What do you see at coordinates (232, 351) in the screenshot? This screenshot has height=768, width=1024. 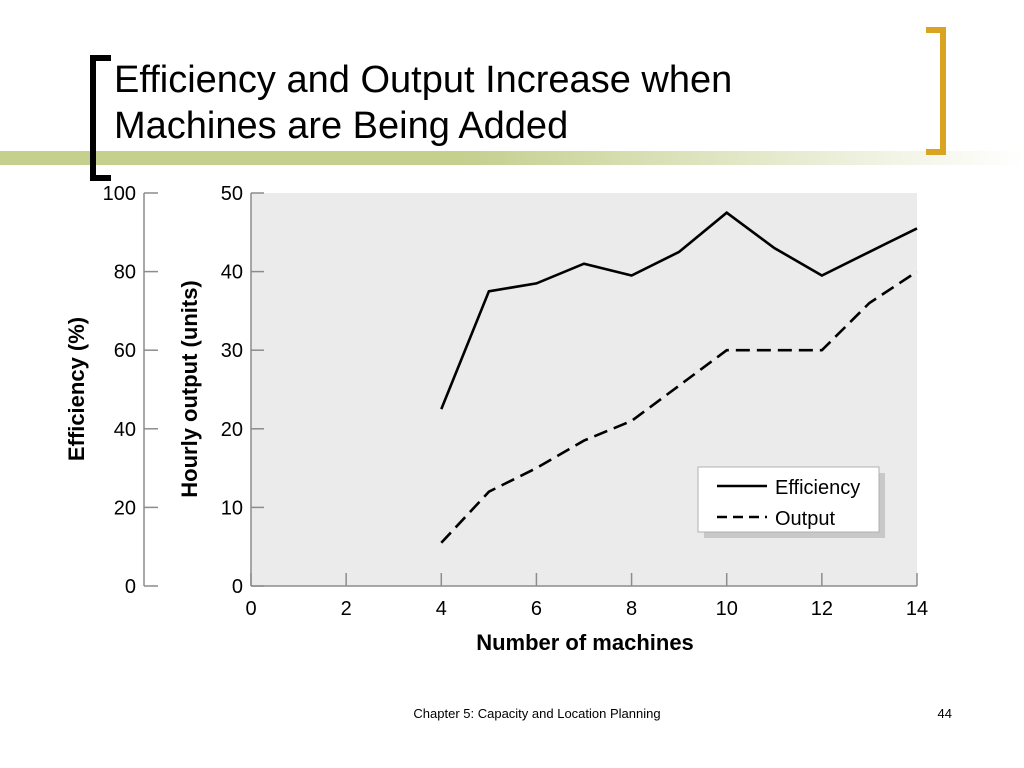 I see `output-y-tick-label: 30` at bounding box center [232, 351].